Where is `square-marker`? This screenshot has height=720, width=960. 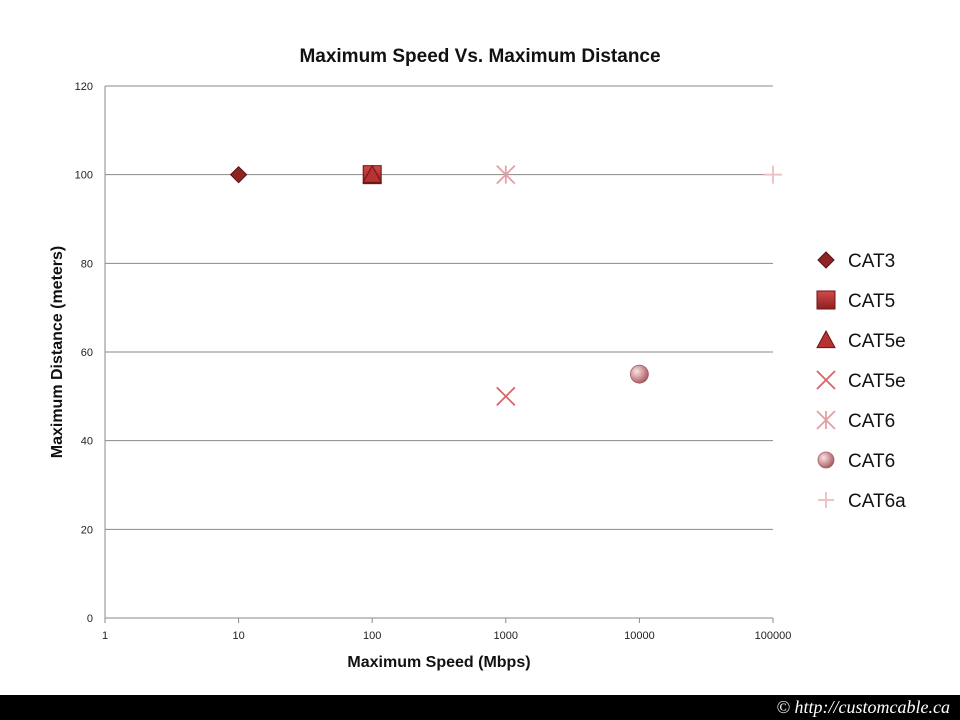 square-marker is located at coordinates (826, 300).